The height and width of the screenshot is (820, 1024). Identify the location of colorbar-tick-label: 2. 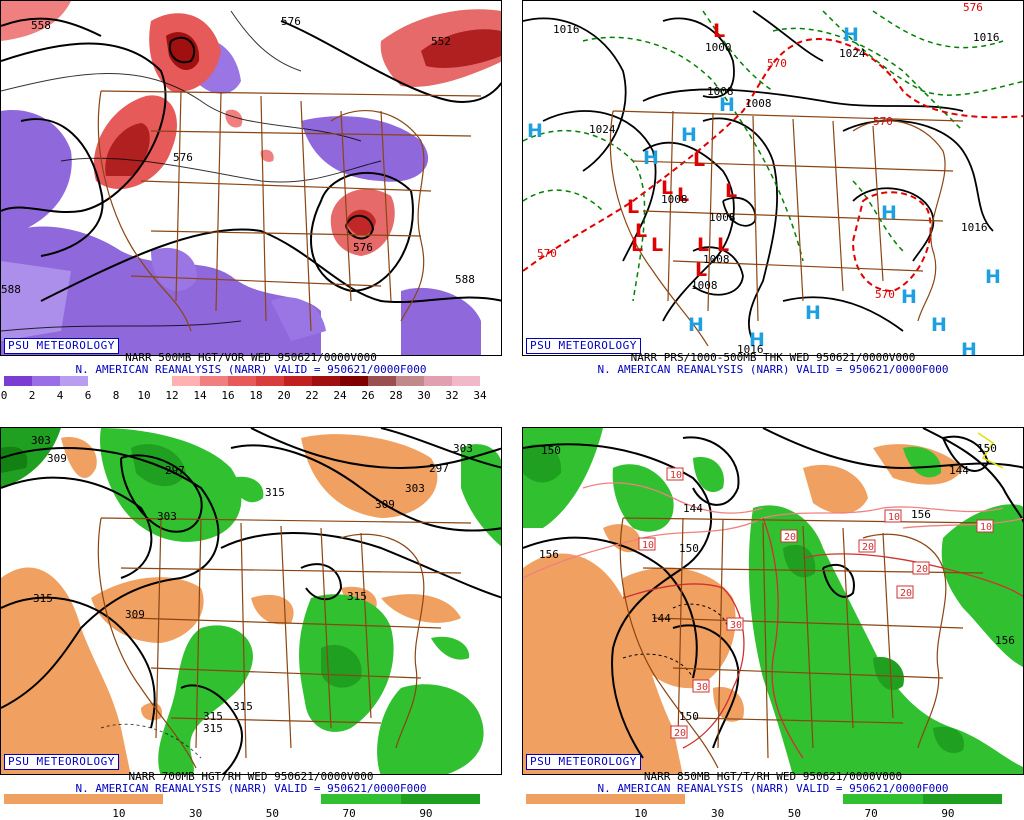
(32, 395).